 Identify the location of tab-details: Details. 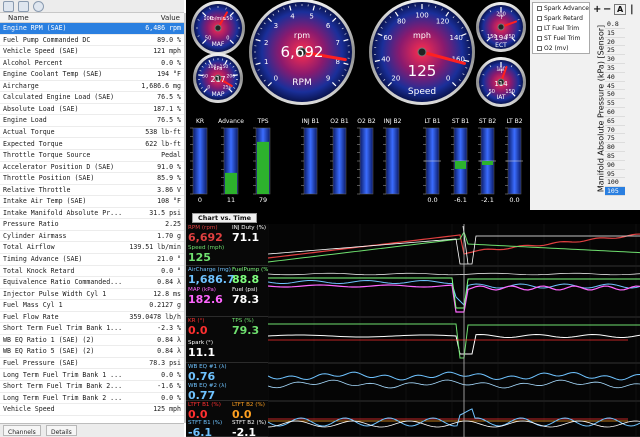
(61, 430).